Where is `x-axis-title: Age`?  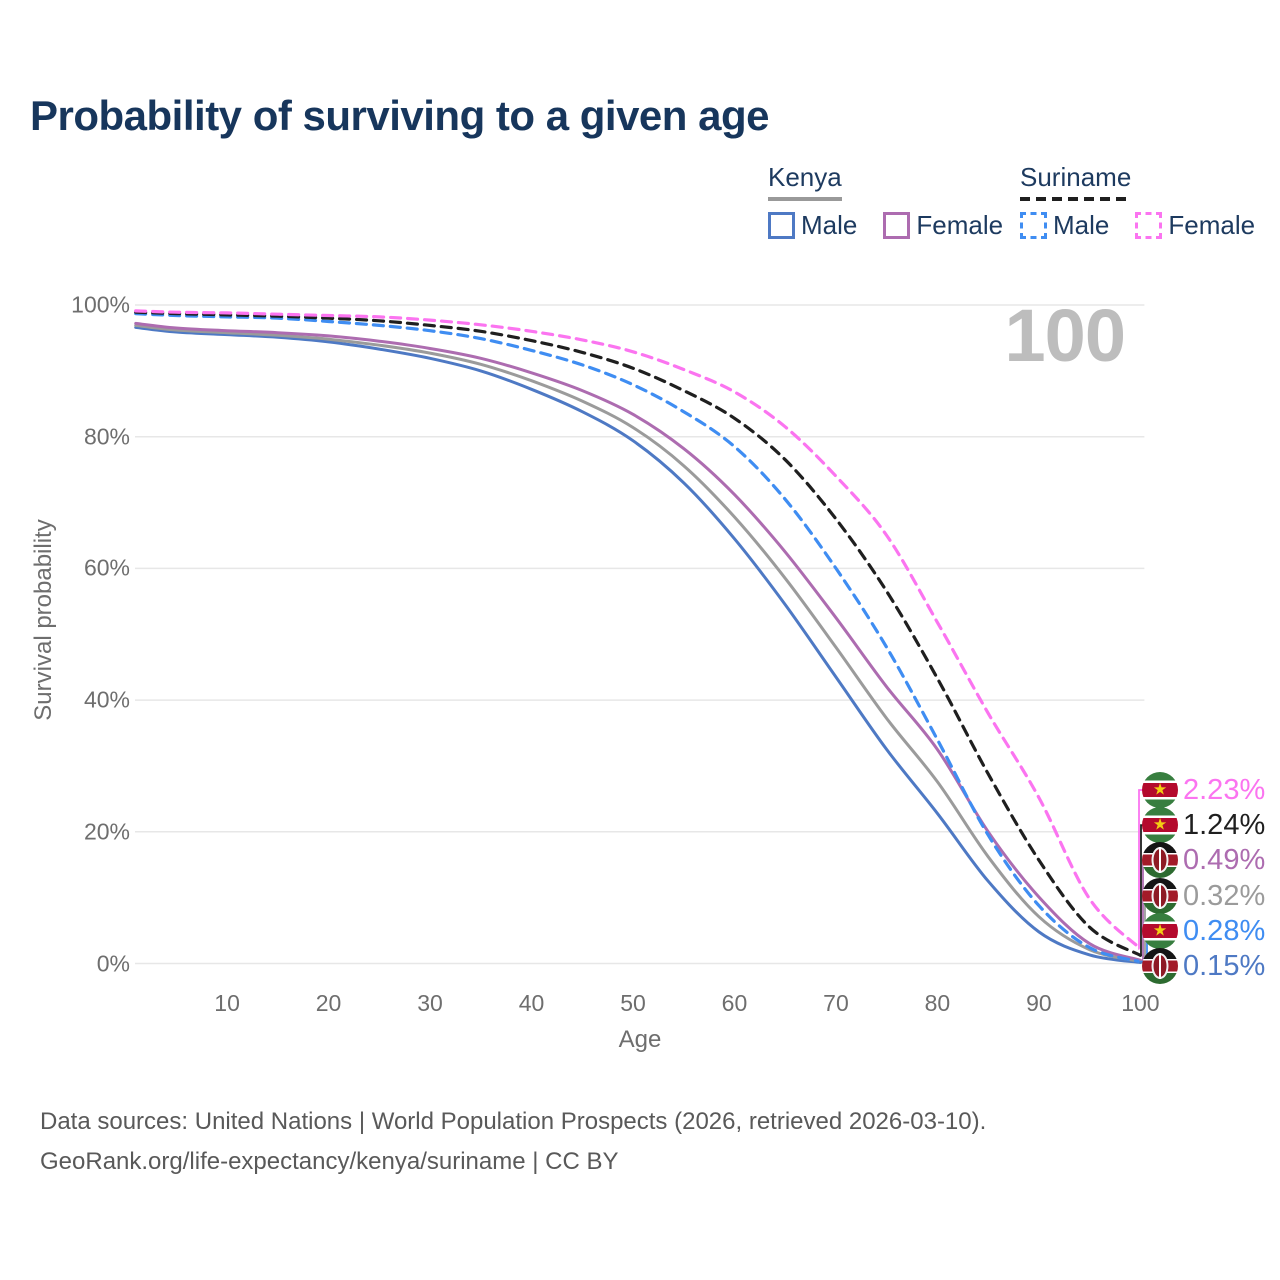
x-axis-title: Age is located at coordinates (640, 1039).